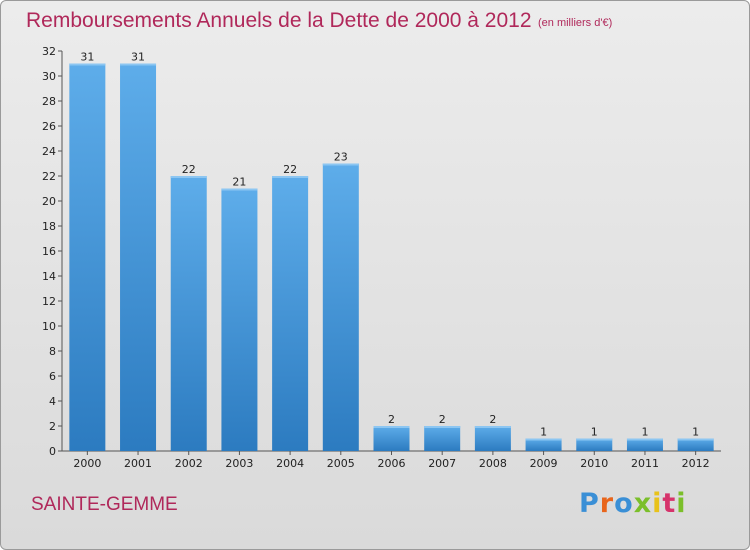 The width and height of the screenshot is (750, 550). What do you see at coordinates (49, 326) in the screenshot?
I see `y-tick-label: 10` at bounding box center [49, 326].